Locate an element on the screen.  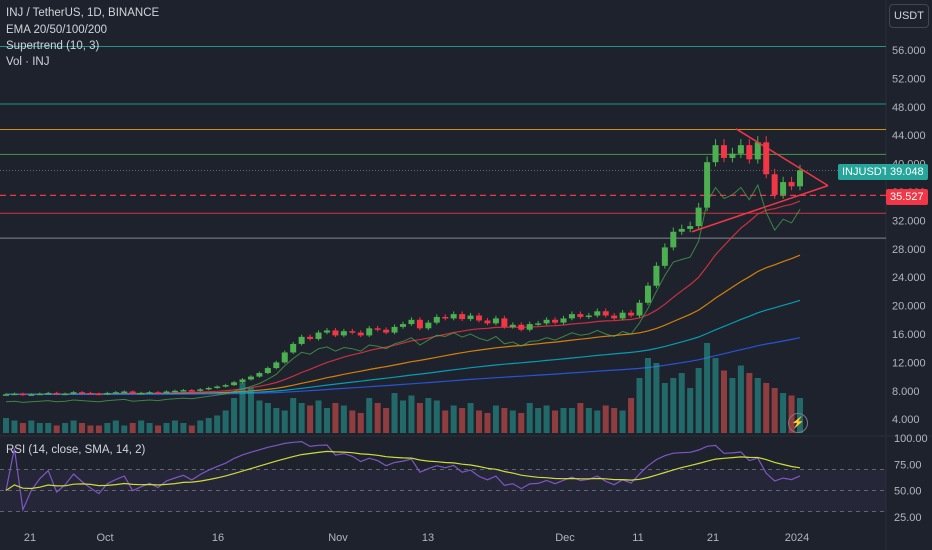
rsi-tick-label: 50.00 is located at coordinates (908, 492).